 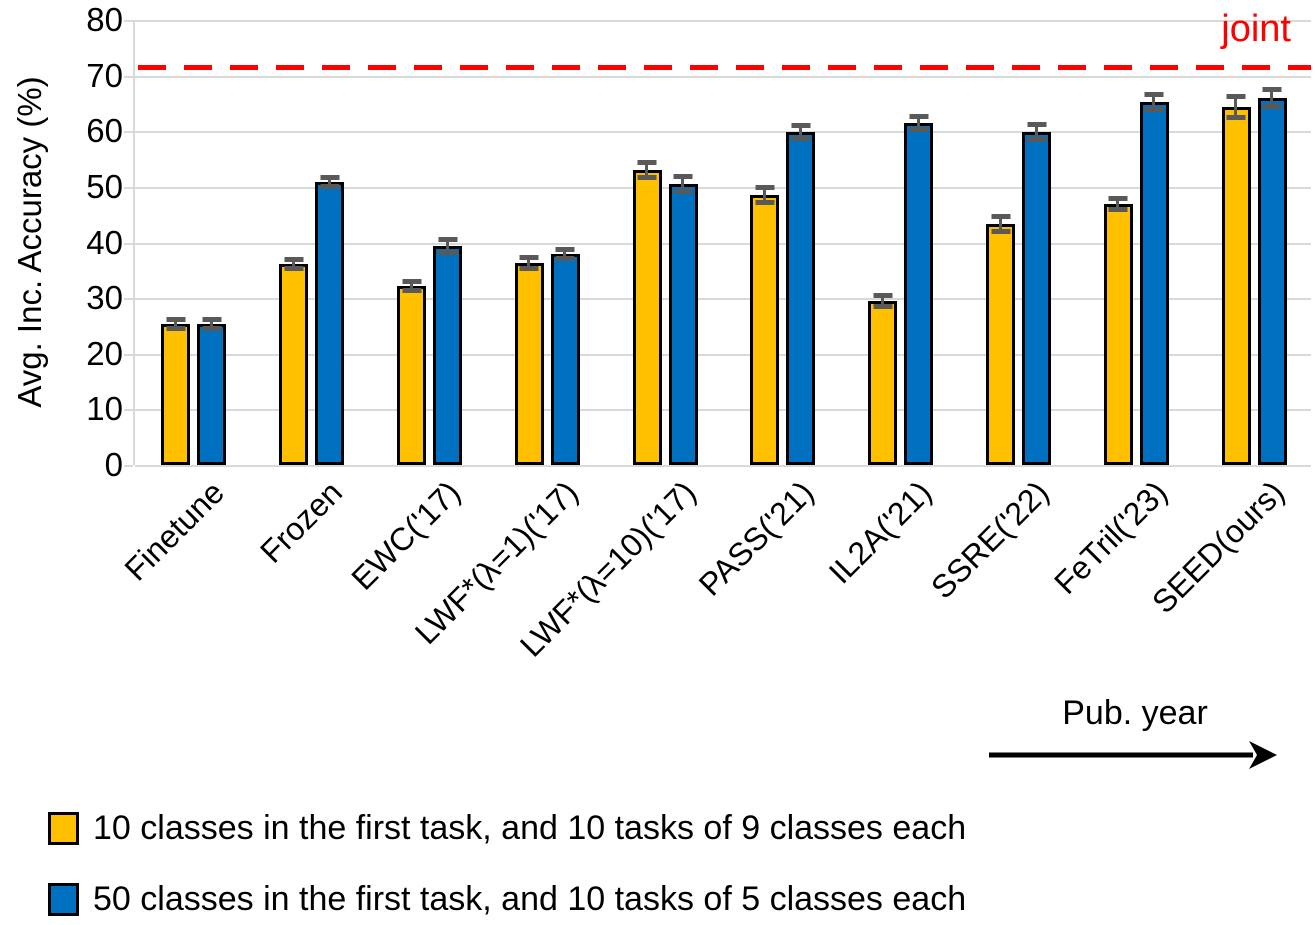 I want to click on y-tick-label: 70, so click(x=104, y=75).